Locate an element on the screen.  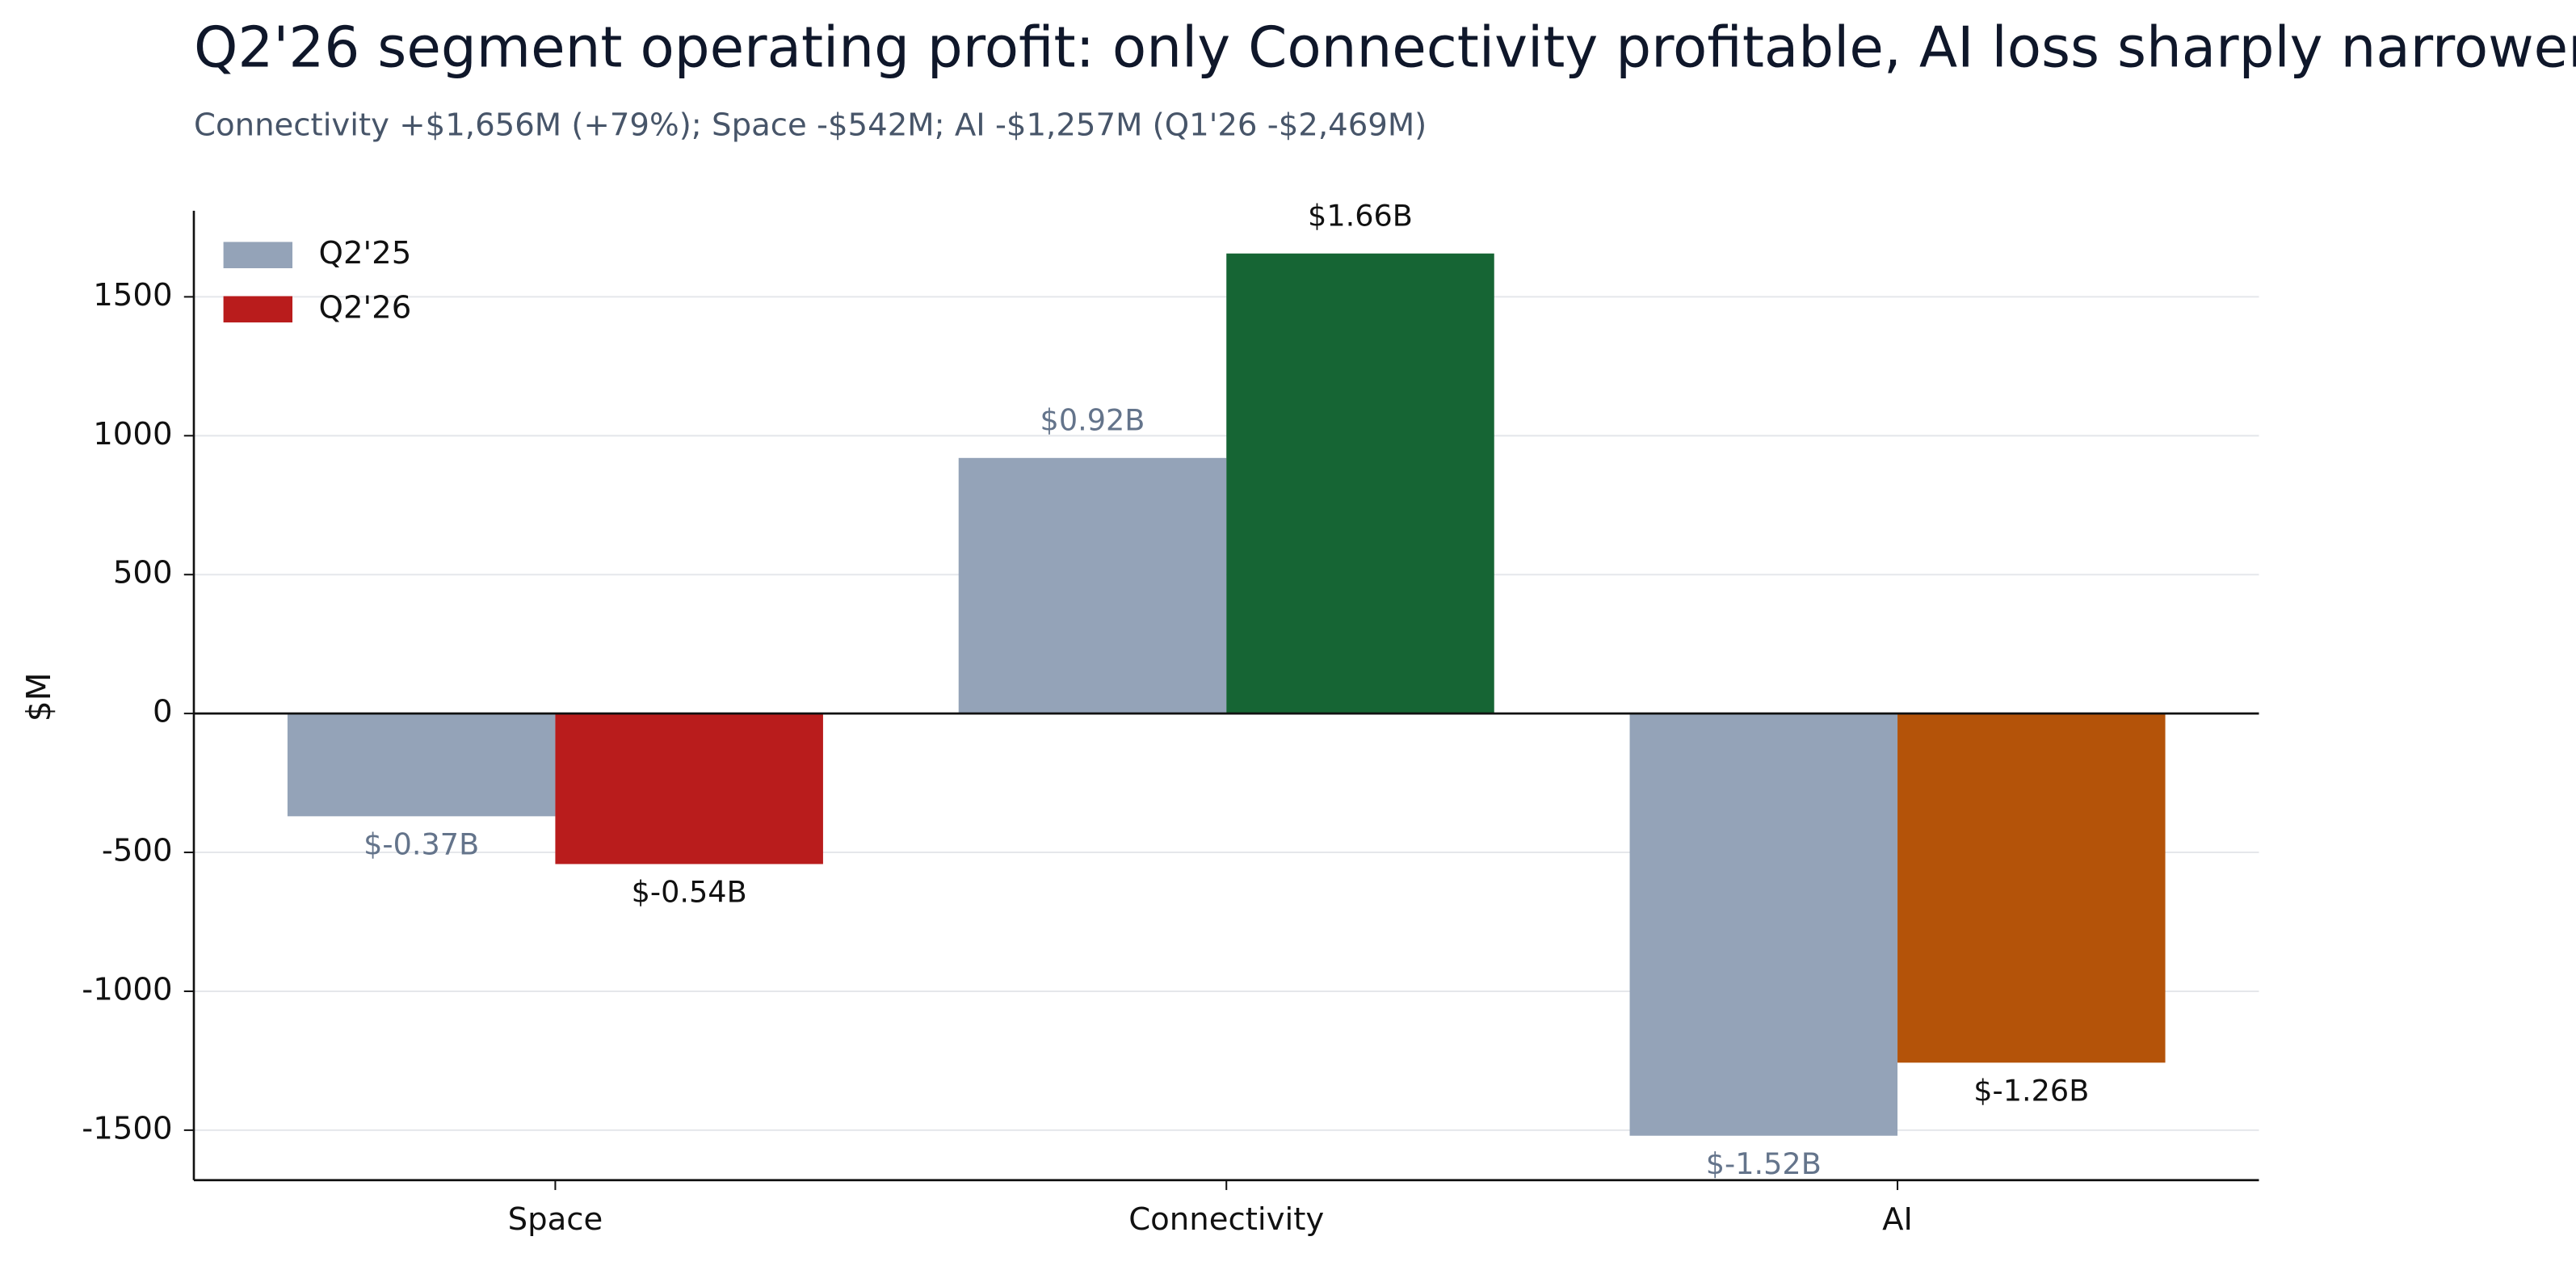
y-tick-label: -1000 is located at coordinates (127, 989).